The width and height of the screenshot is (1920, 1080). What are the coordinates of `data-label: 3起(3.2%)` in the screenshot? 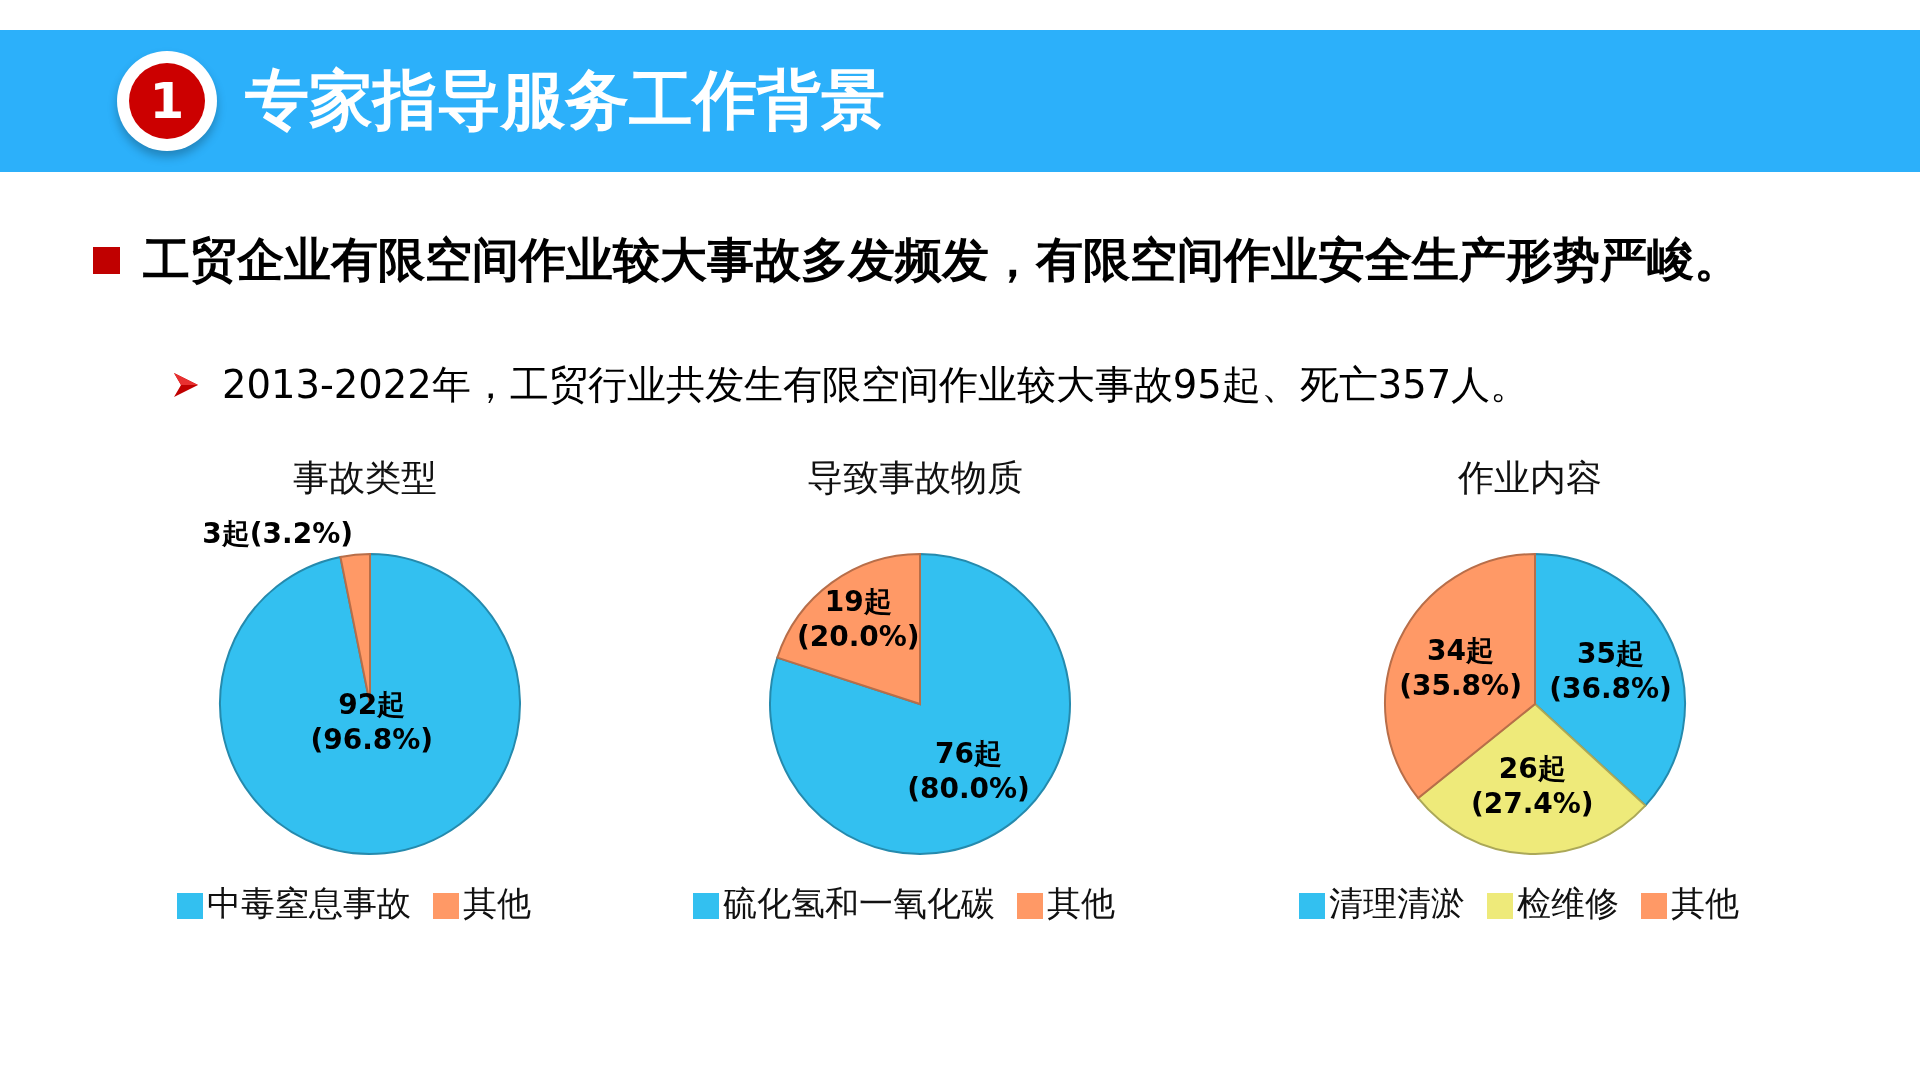 It's located at (278, 534).